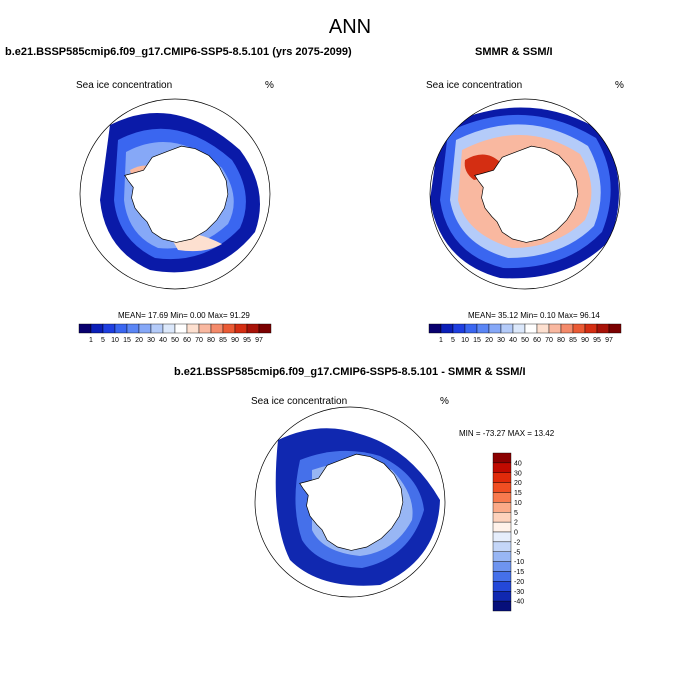 Image resolution: width=700 pixels, height=700 pixels. Describe the element at coordinates (444, 401) in the screenshot. I see `panel3-units: %` at that location.